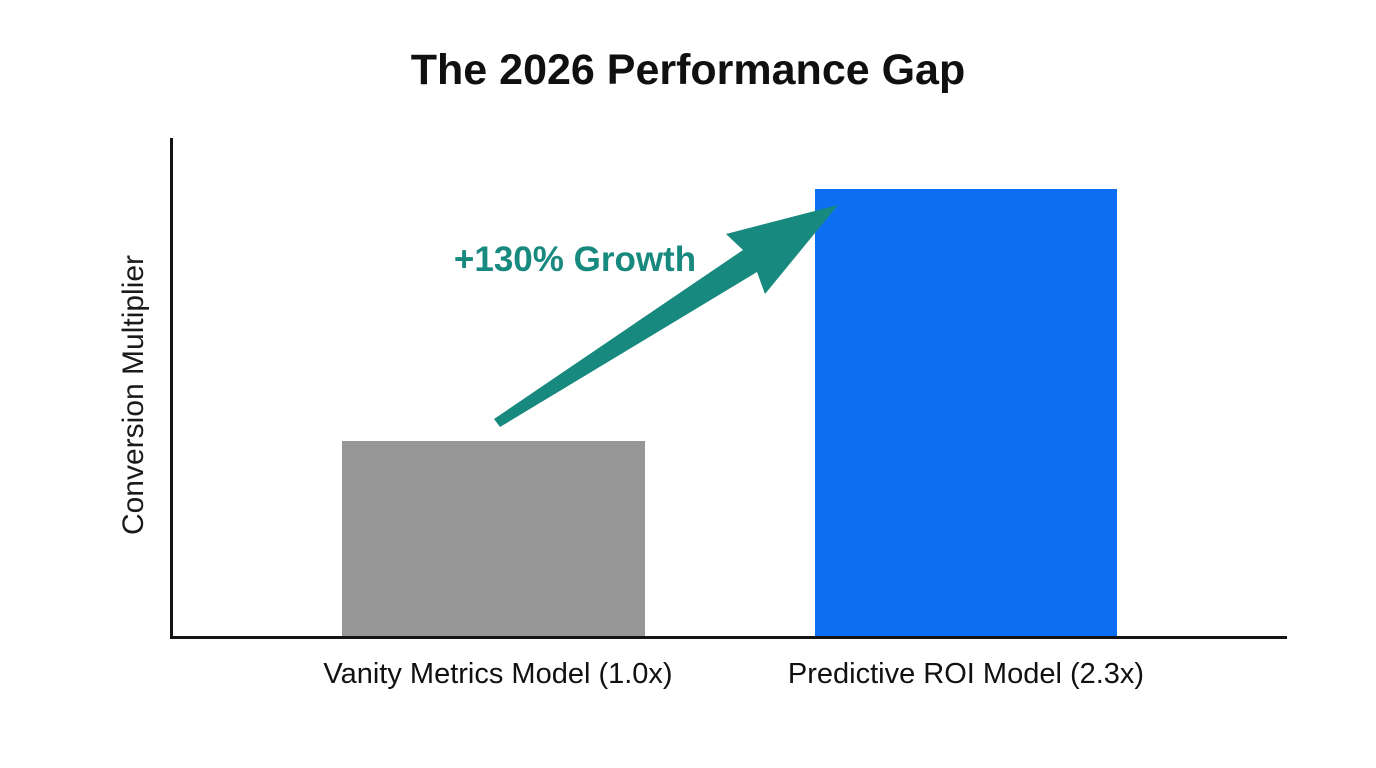  I want to click on y-axis-label: Conversion Multiplier, so click(133, 395).